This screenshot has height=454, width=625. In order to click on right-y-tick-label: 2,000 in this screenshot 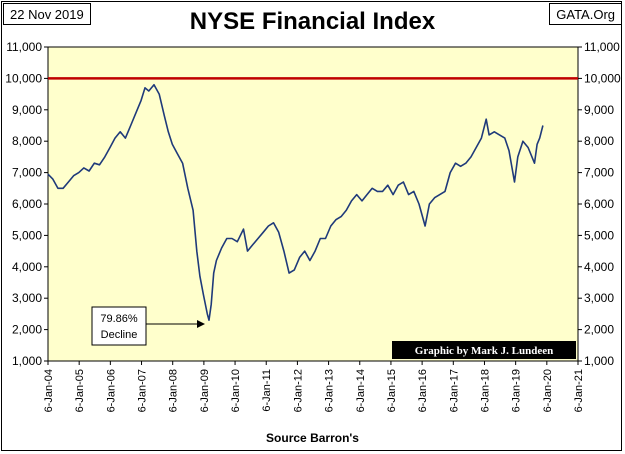, I will do `click(599, 330)`.